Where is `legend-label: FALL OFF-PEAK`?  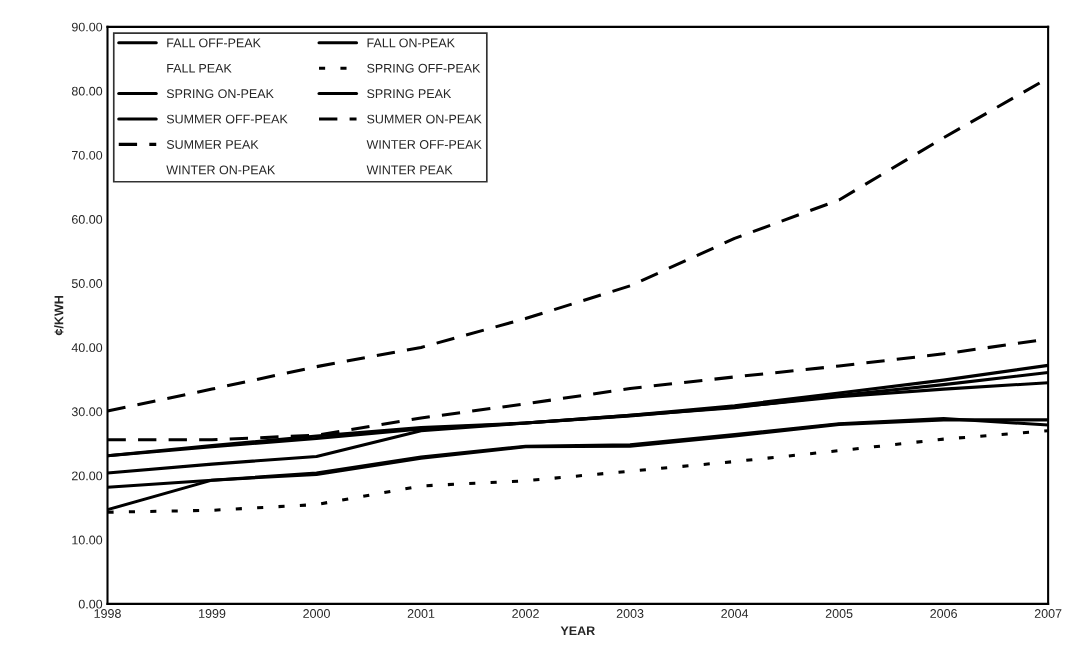 legend-label: FALL OFF-PEAK is located at coordinates (214, 43).